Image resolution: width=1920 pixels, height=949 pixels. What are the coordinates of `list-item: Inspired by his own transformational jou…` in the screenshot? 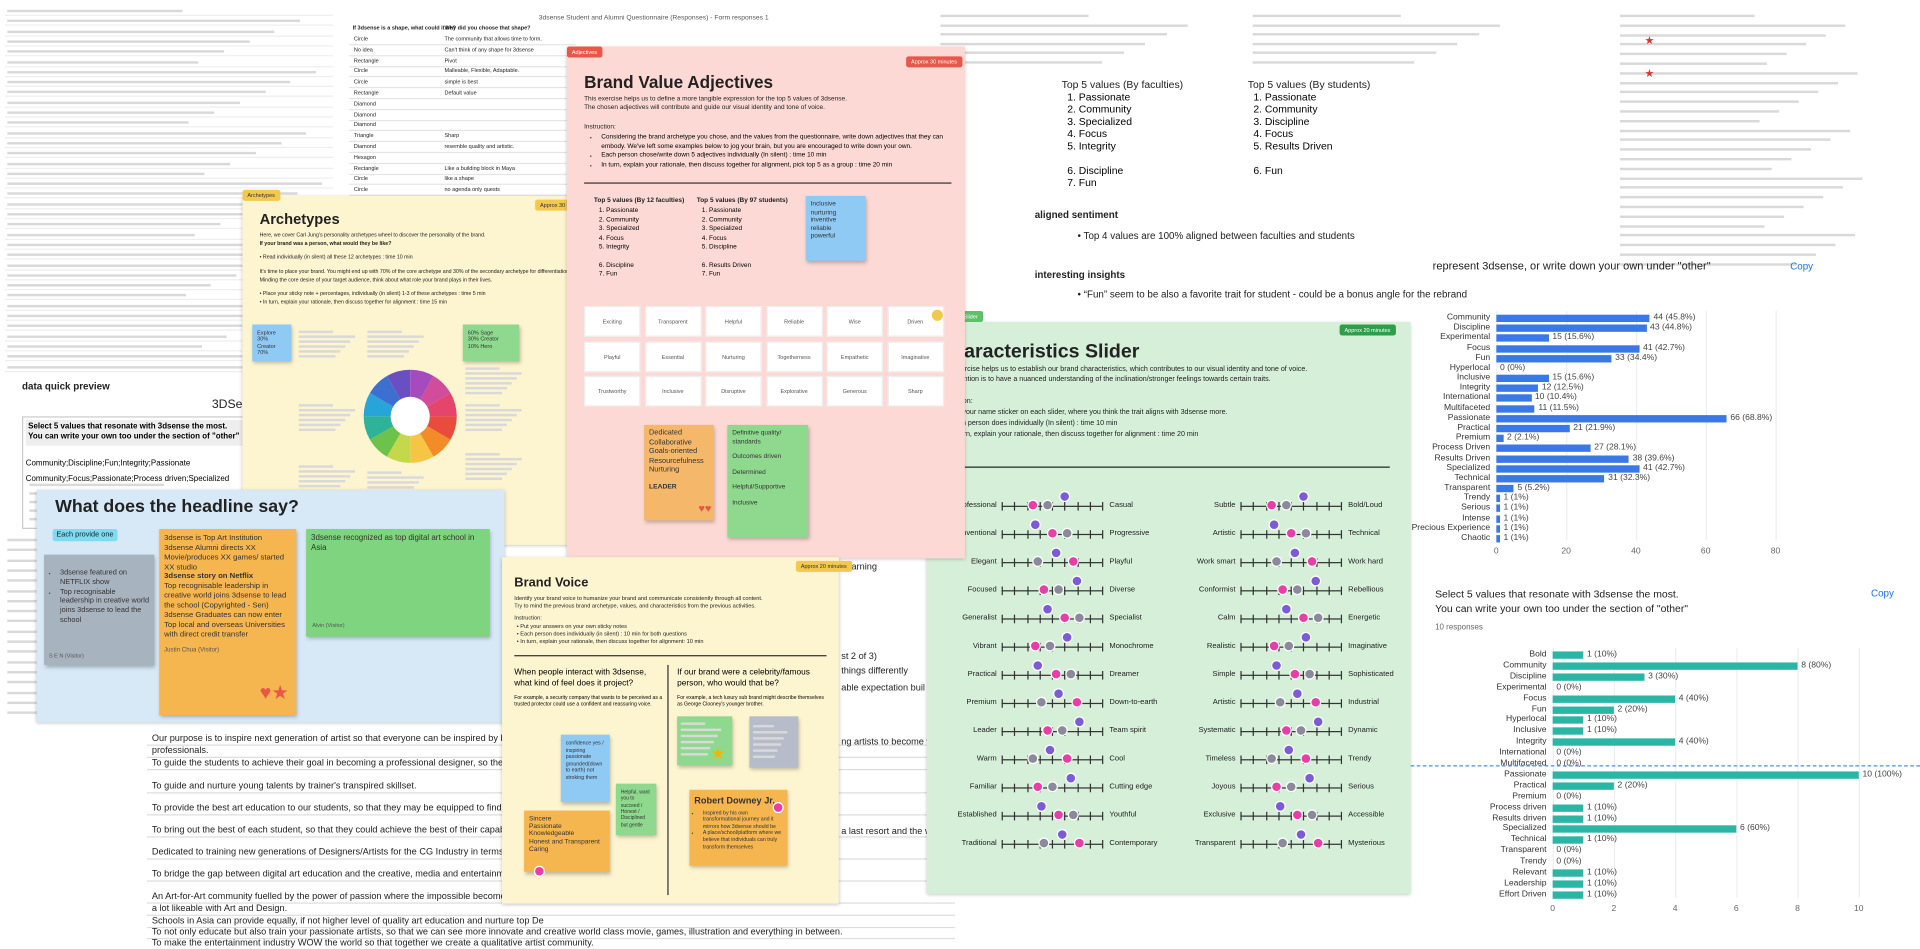 It's located at (743, 819).